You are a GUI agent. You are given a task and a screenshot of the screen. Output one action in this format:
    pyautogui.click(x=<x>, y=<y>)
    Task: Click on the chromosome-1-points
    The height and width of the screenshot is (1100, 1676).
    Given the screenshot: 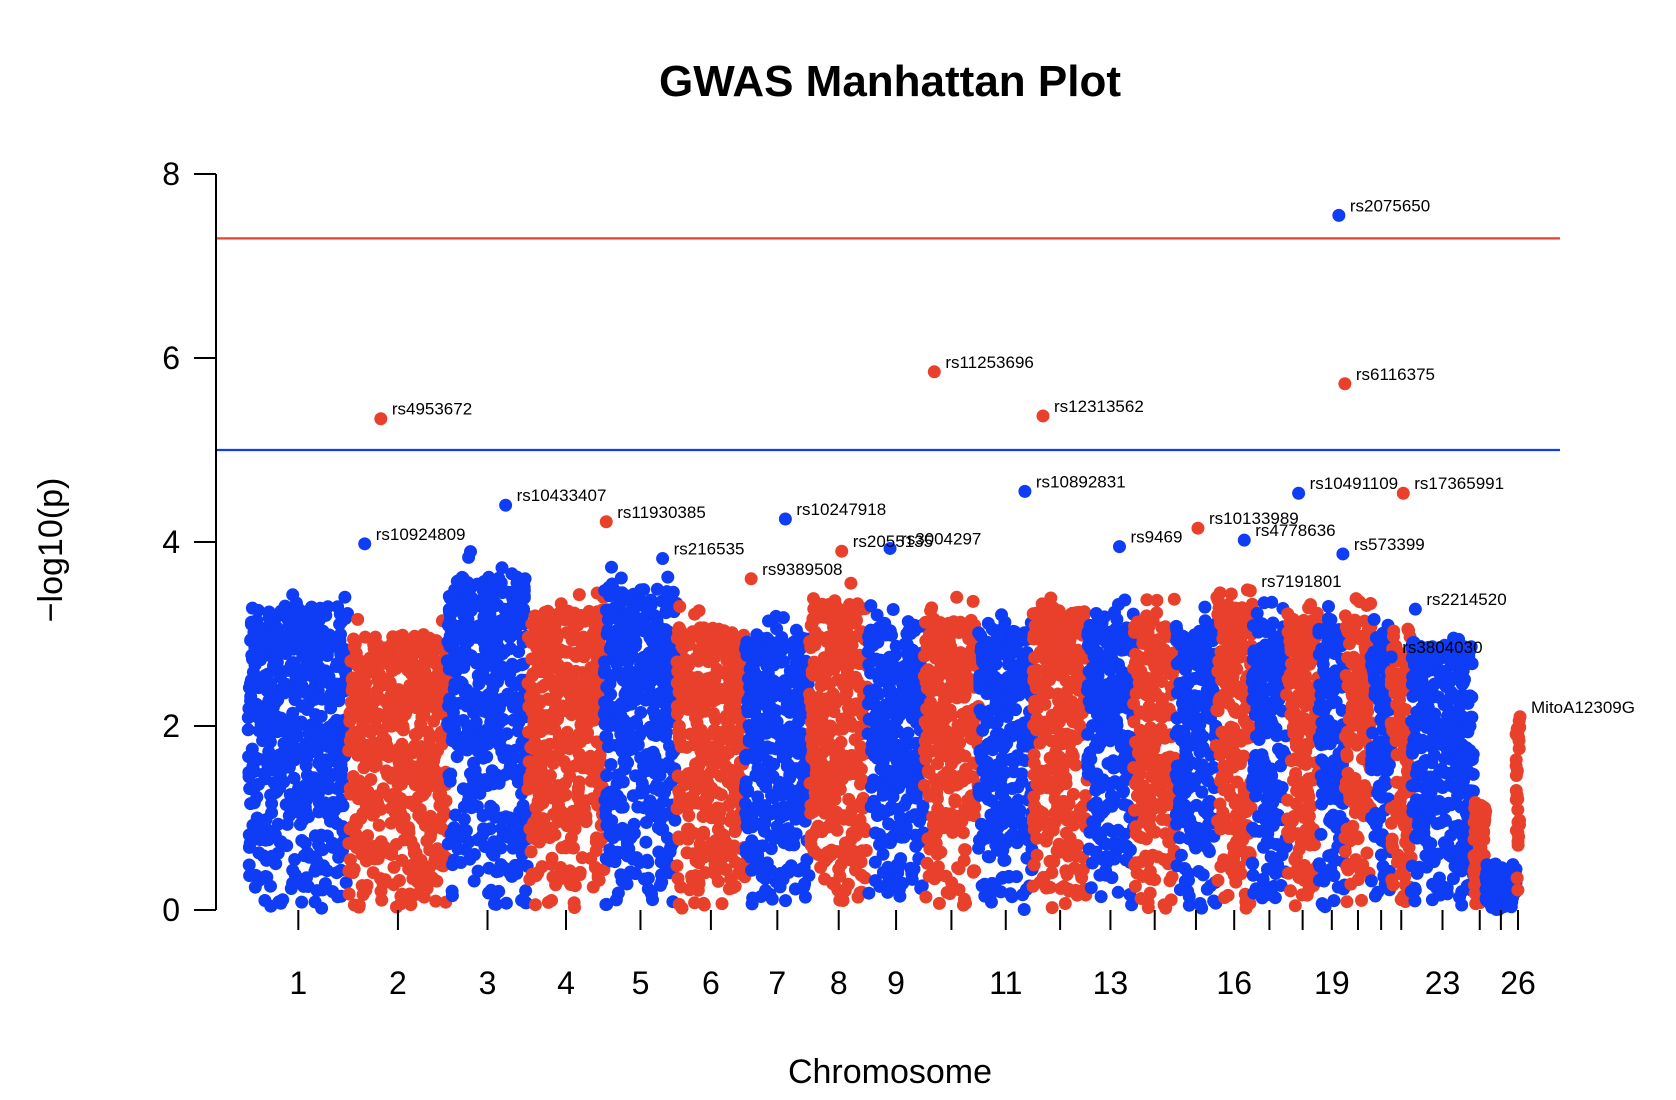 What is the action you would take?
    pyautogui.click(x=298, y=751)
    